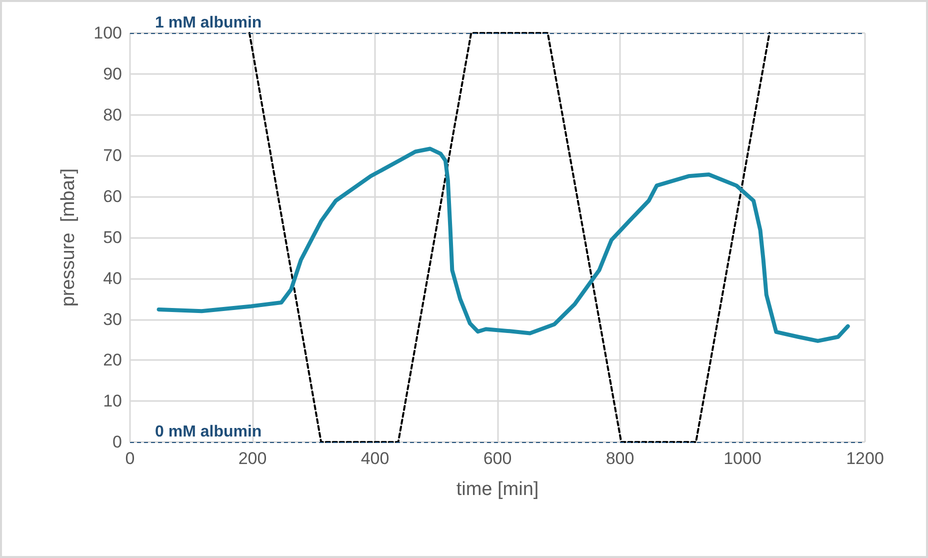 The height and width of the screenshot is (558, 928). I want to click on y-tick-label: 80, so click(112, 114).